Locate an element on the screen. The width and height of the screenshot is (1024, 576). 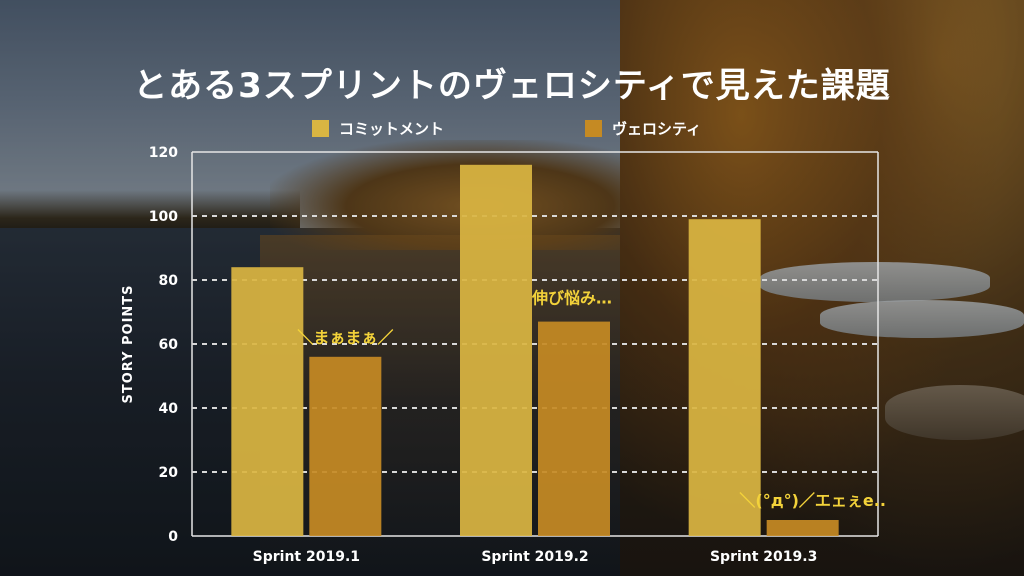
legend-label-commitment: コミットメント is located at coordinates (392, 129).